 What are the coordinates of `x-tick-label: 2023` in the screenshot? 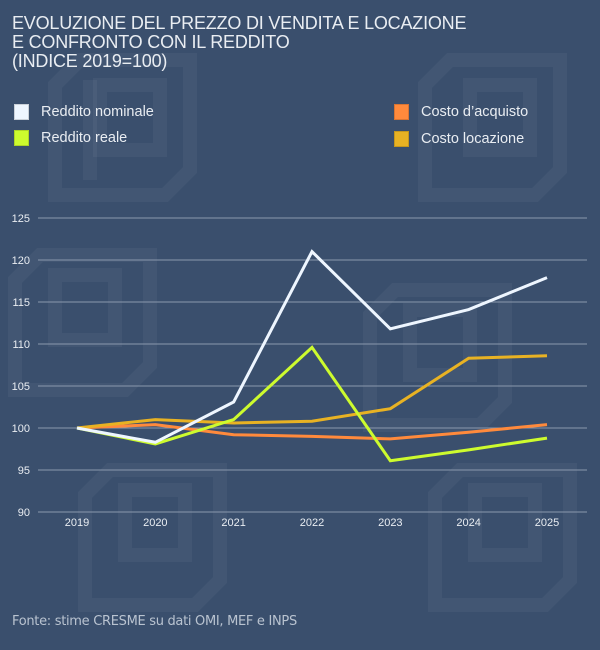 It's located at (390, 523).